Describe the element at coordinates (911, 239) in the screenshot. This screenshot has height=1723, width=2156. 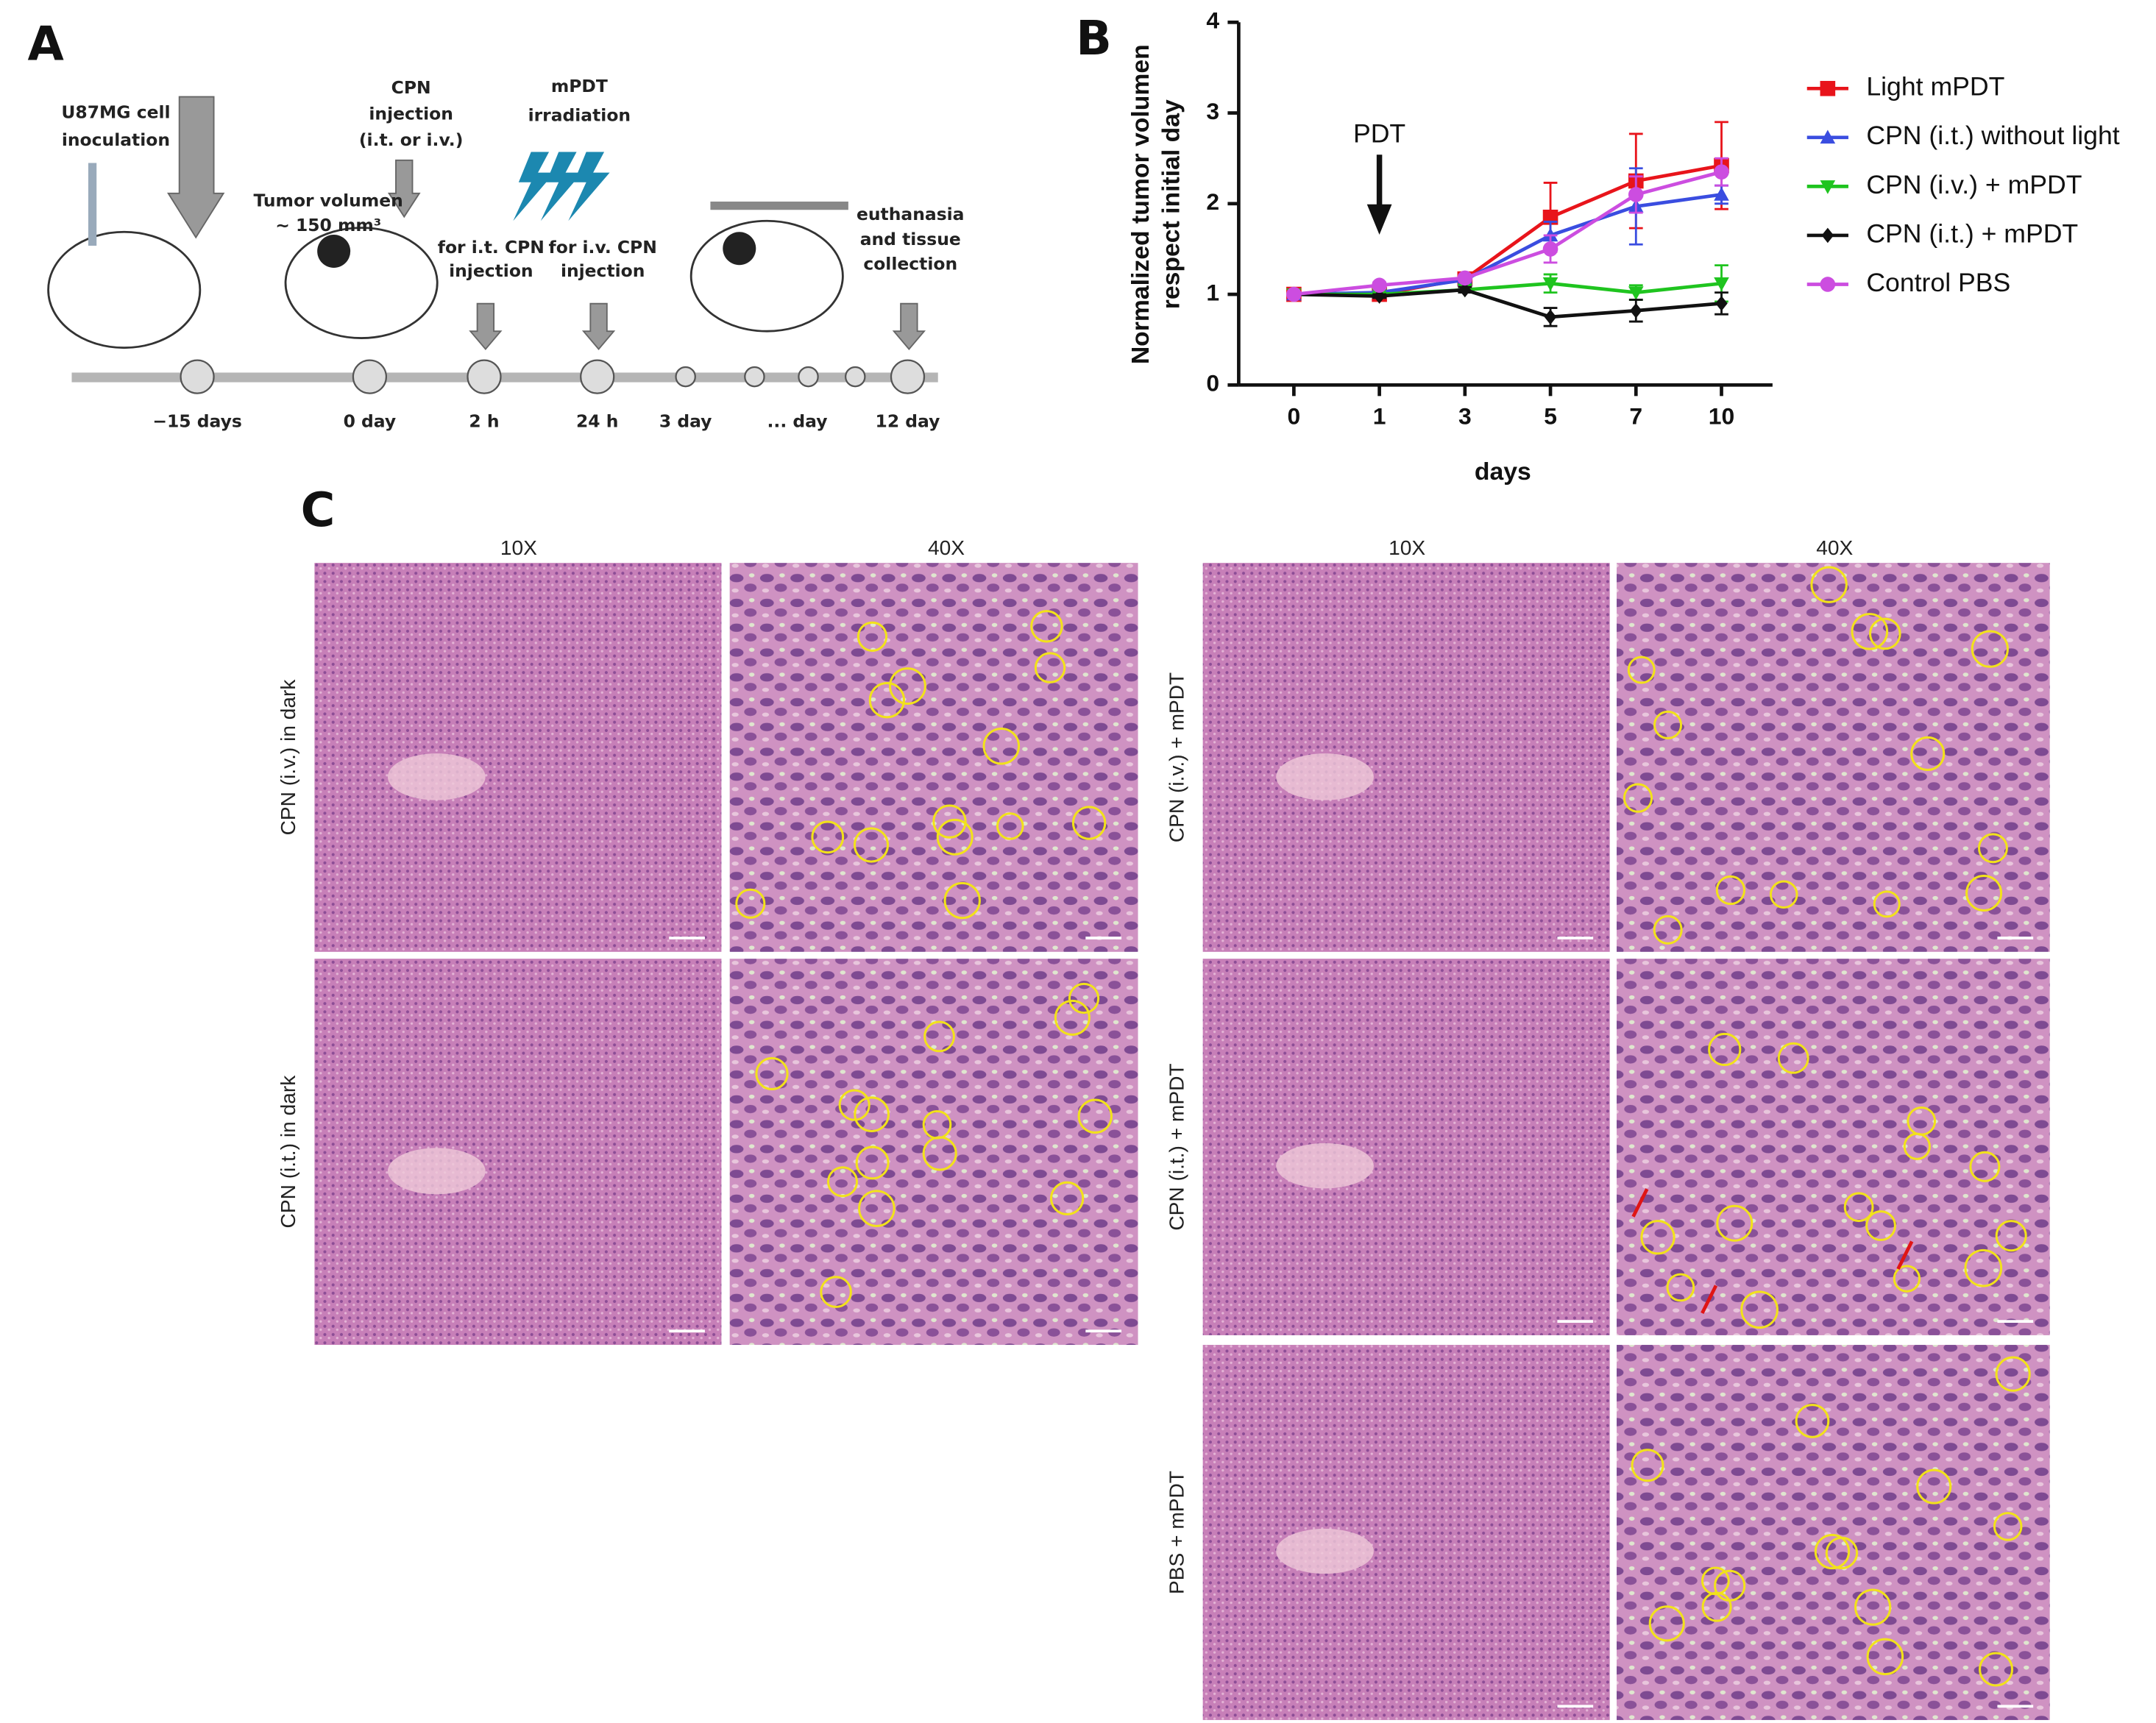
I see `annotation: and tissue` at that location.